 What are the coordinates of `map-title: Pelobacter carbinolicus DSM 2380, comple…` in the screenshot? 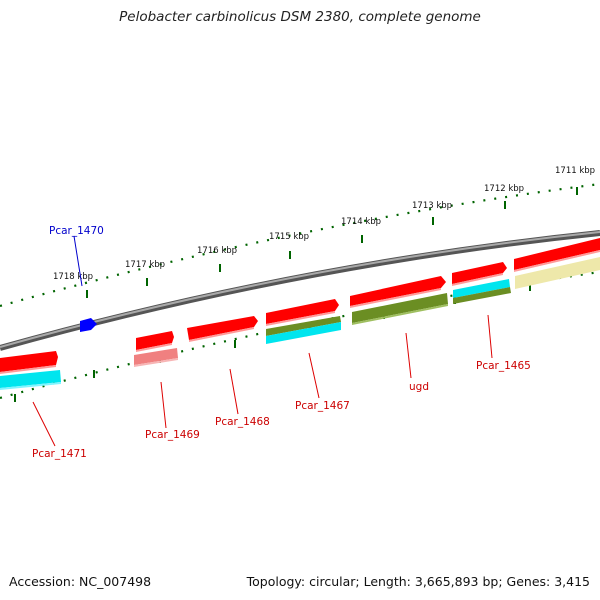 It's located at (300, 17).